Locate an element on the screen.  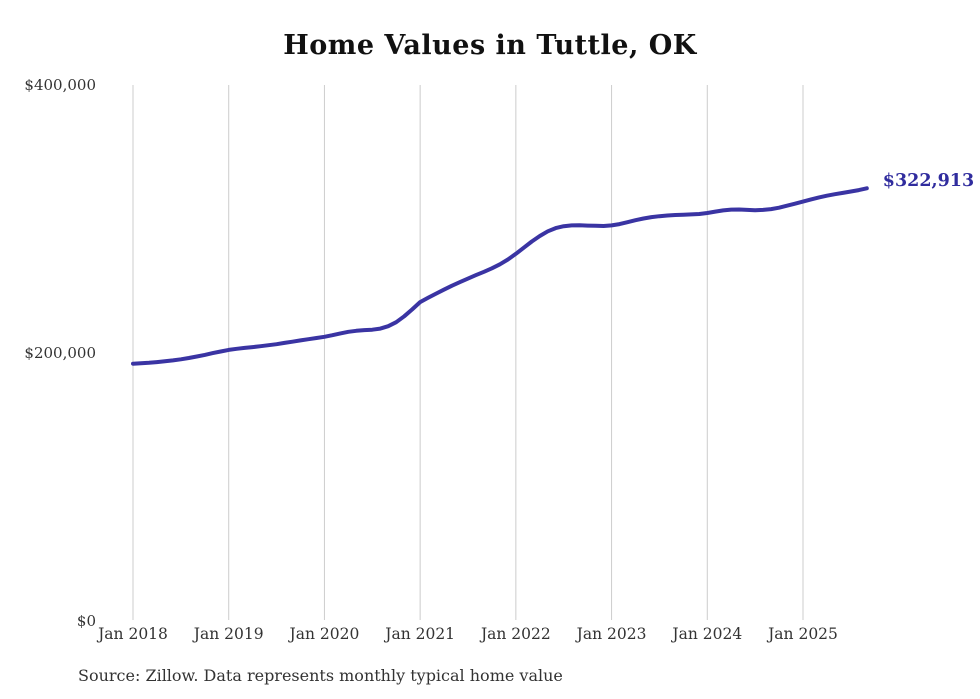
x-tick-label: Jan 2023 is located at coordinates (611, 634).